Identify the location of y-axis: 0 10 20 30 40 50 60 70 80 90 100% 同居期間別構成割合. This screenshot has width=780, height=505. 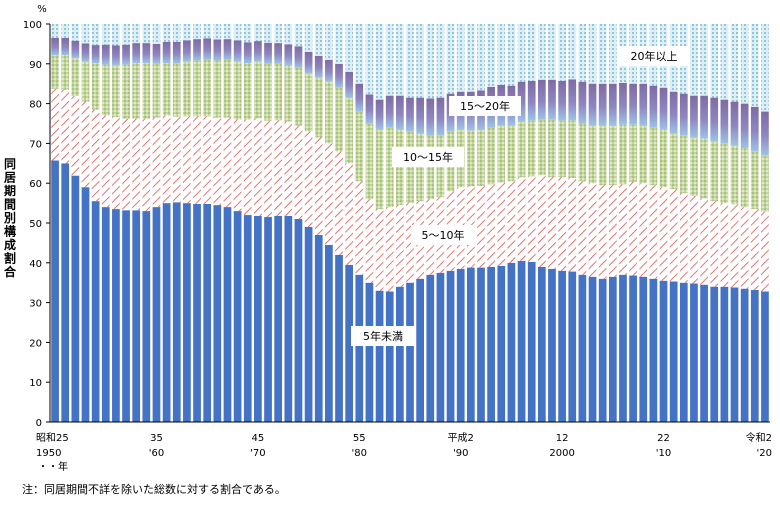
(27, 216).